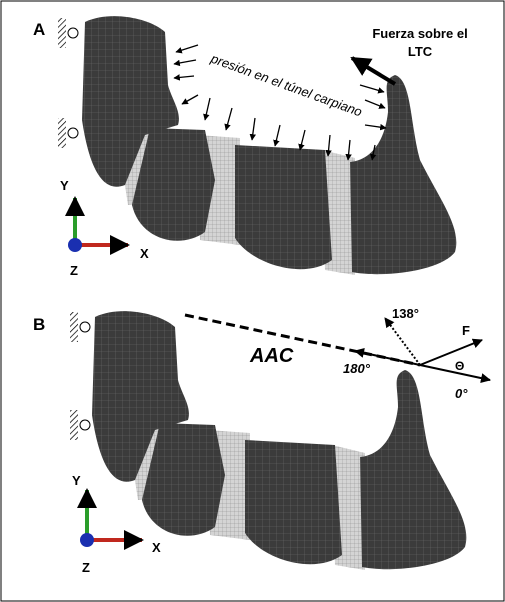 The width and height of the screenshot is (505, 602). Describe the element at coordinates (419, 33) in the screenshot. I see `force-label: Fuerza sobre el` at that location.